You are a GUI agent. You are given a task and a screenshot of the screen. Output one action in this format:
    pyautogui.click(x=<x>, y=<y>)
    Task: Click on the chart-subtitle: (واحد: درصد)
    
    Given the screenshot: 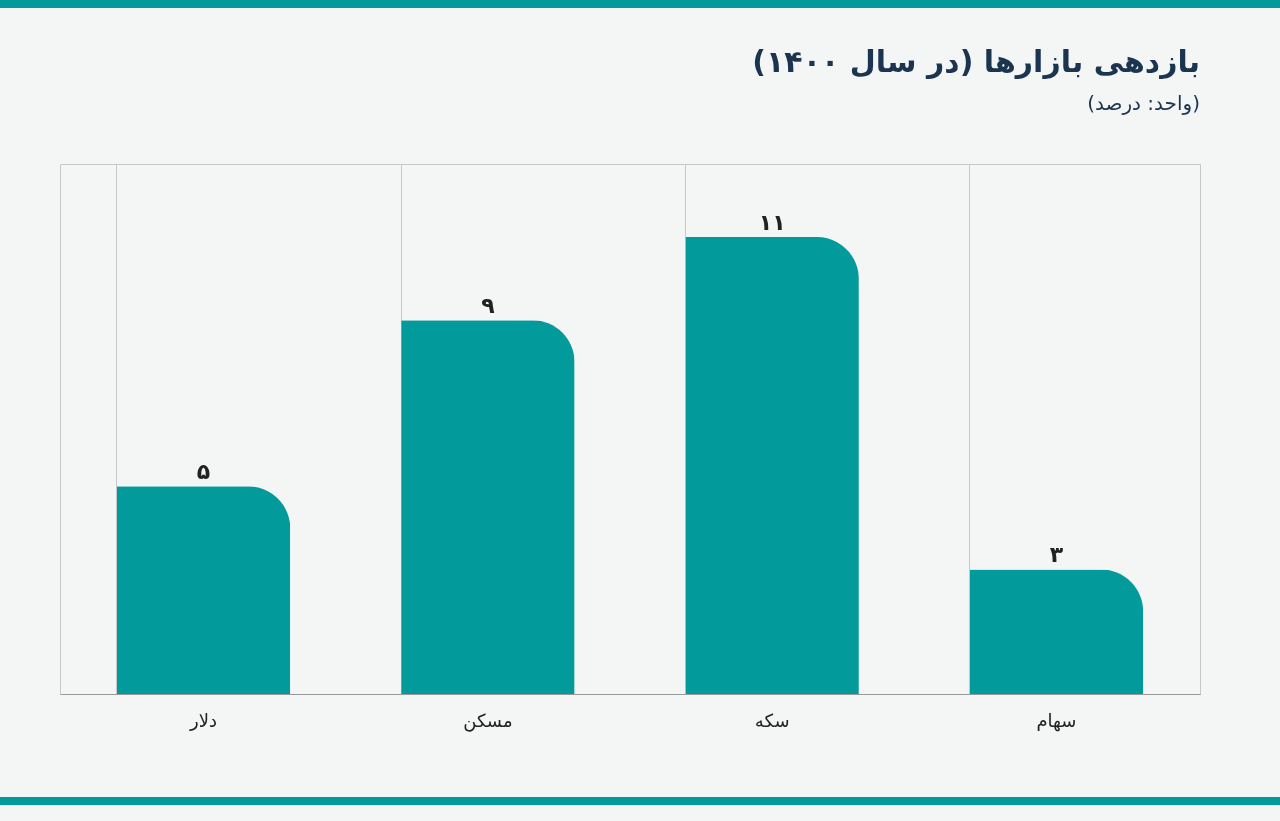 What is the action you would take?
    pyautogui.click(x=1143, y=103)
    